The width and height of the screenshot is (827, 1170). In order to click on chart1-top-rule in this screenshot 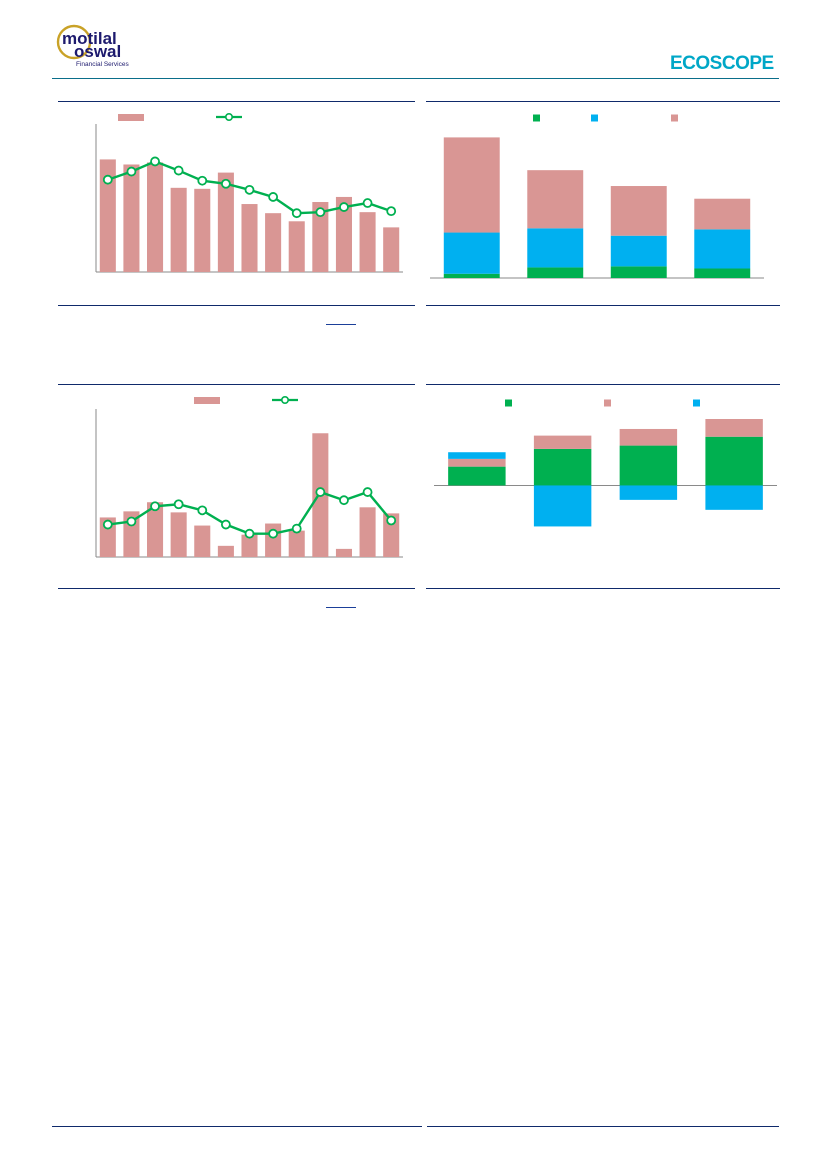, I will do `click(236, 101)`.